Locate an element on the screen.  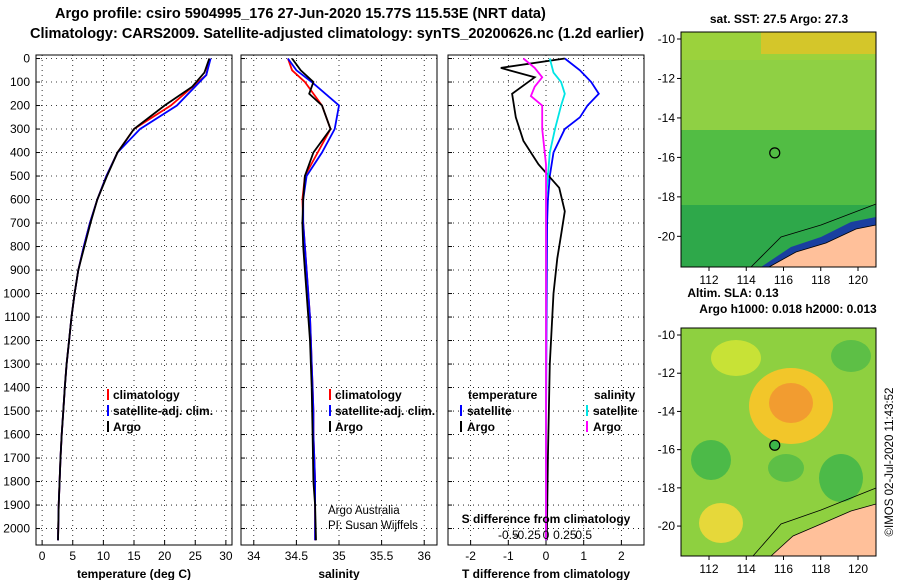
sst-band-mid is located at coordinates (778, 95).